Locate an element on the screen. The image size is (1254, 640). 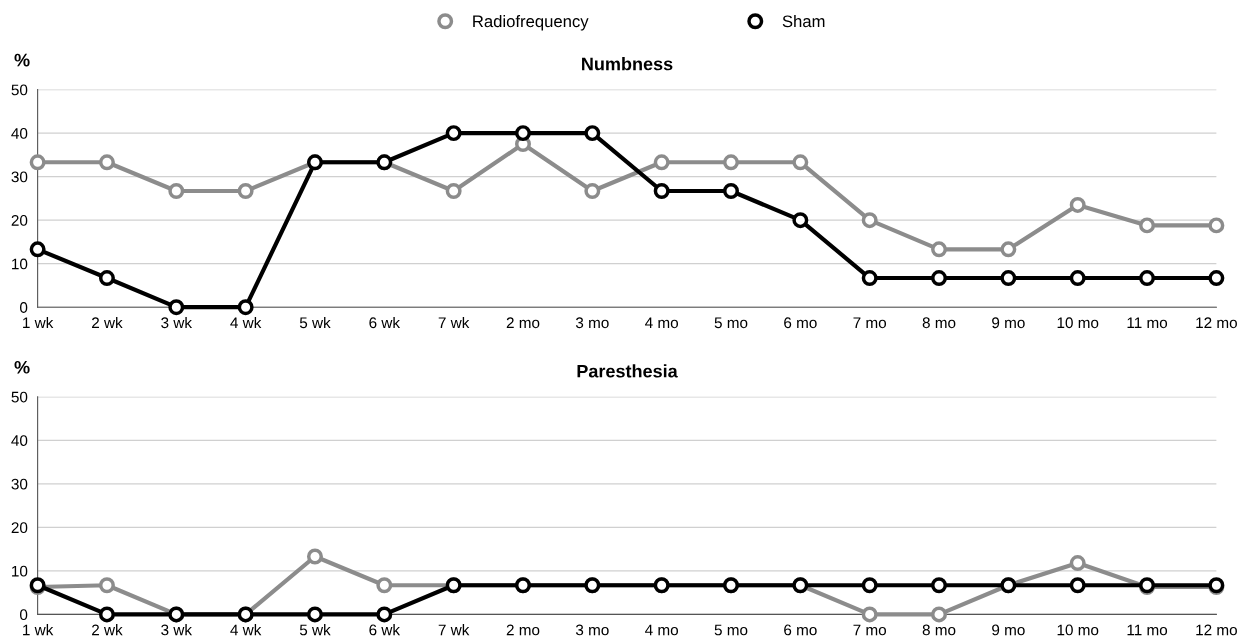
chart-title: Paresthesia is located at coordinates (627, 371).